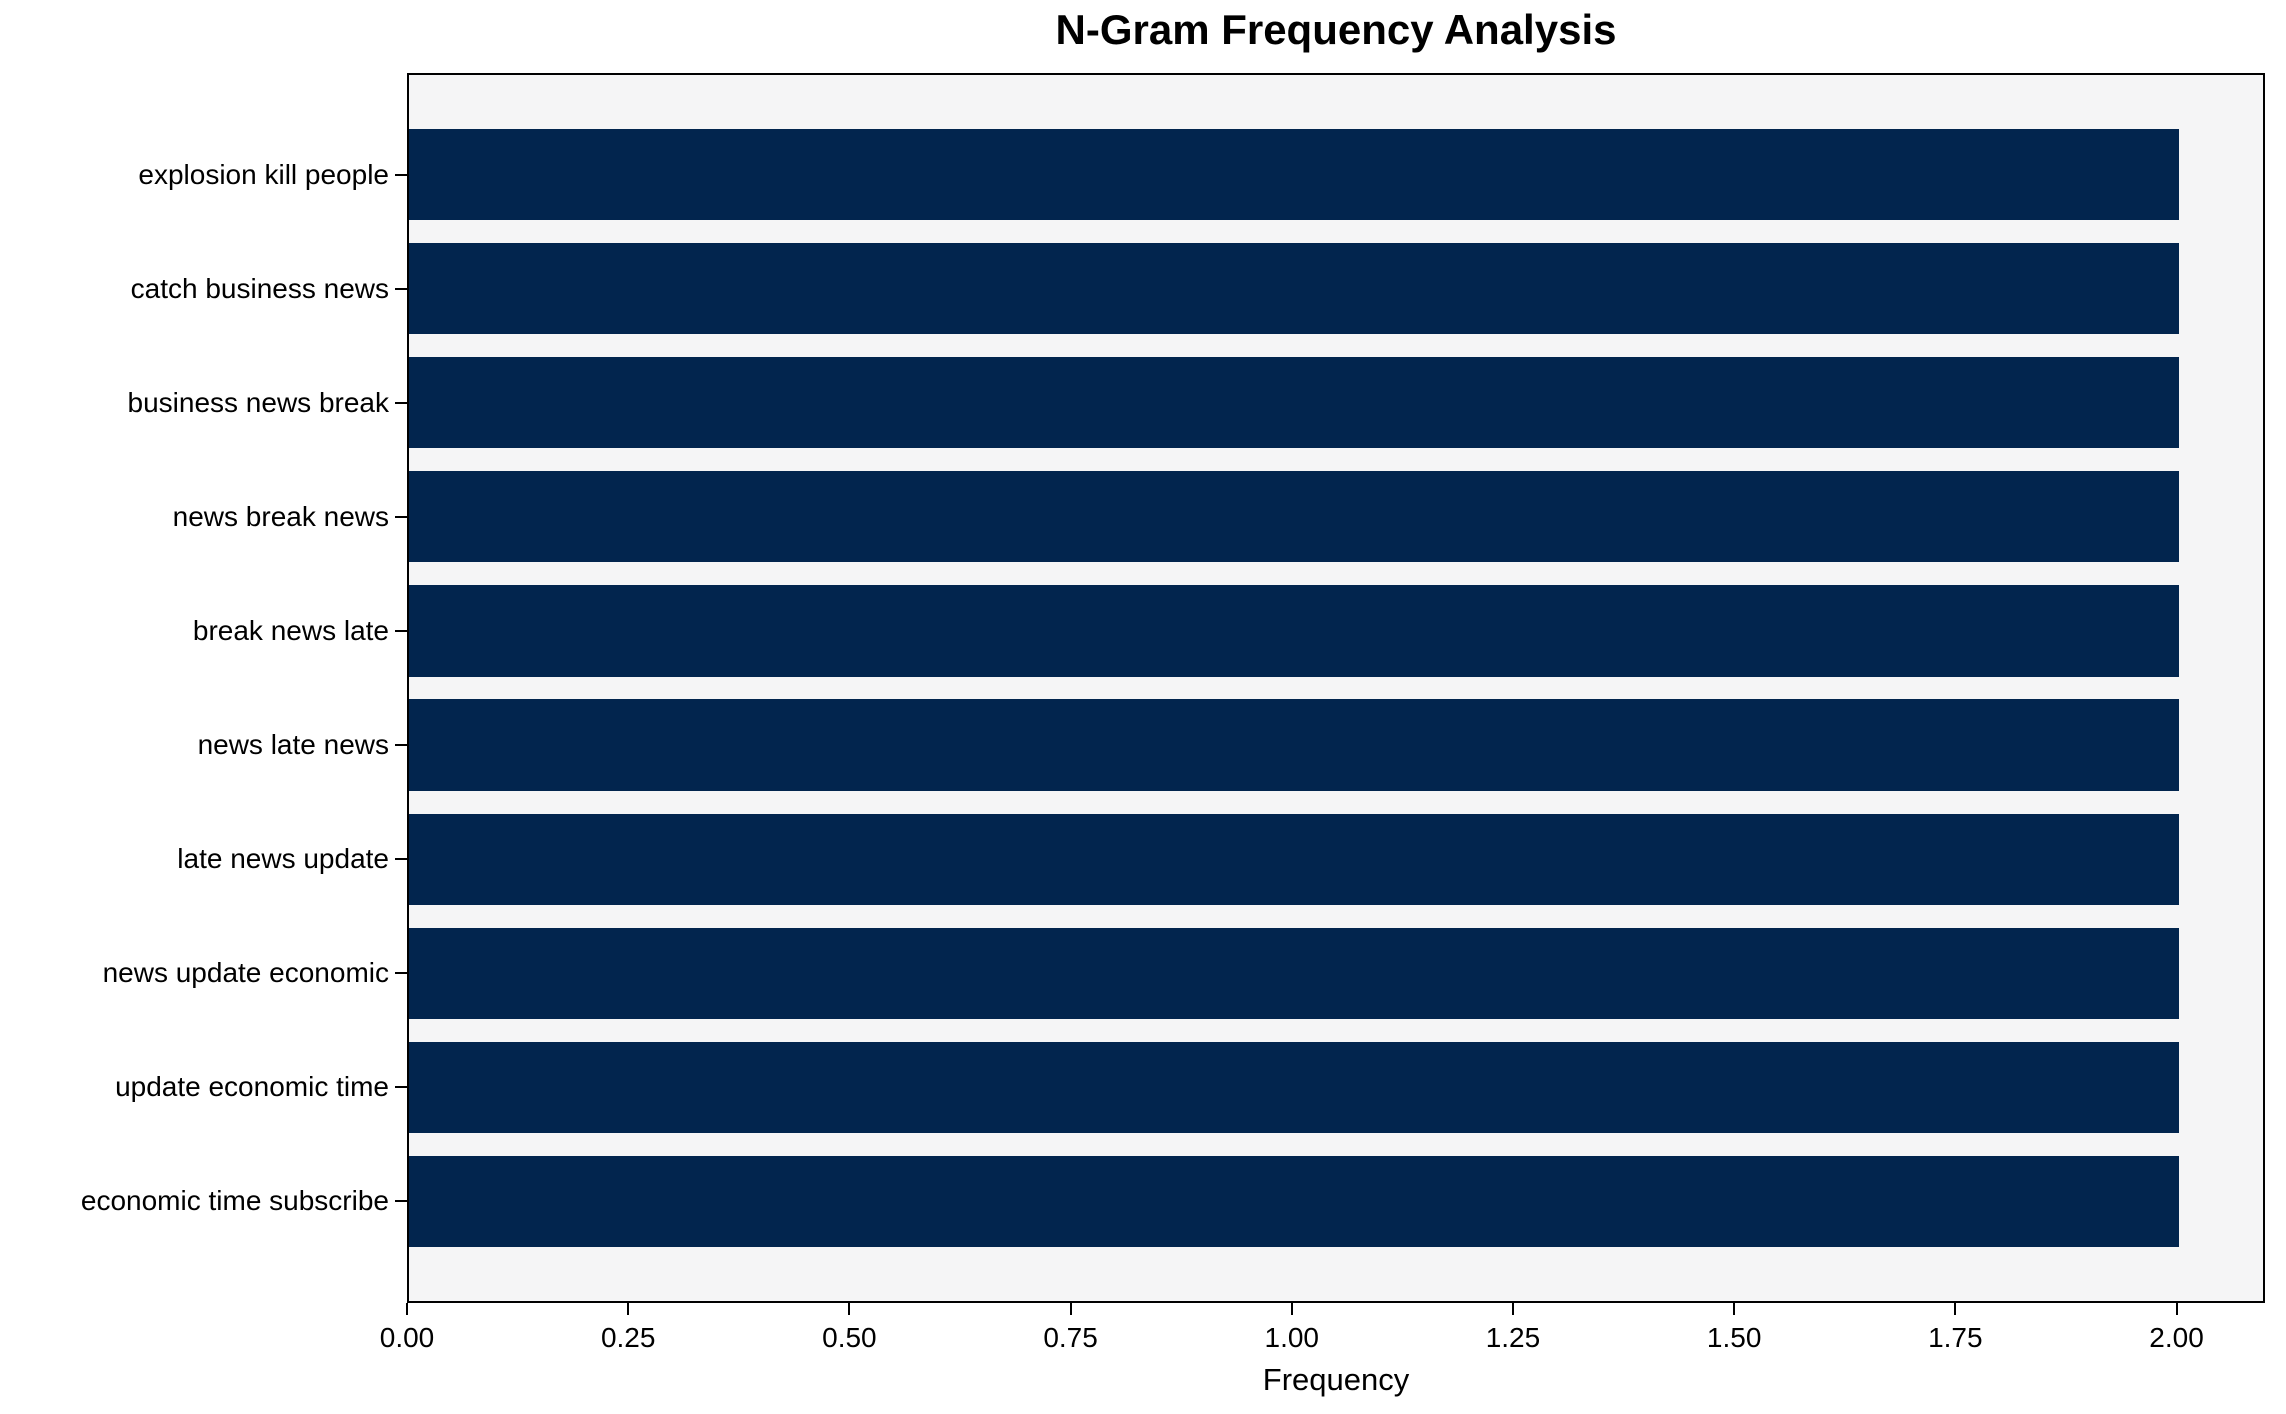  I want to click on x-tick-label: 1.25, so click(1513, 1337).